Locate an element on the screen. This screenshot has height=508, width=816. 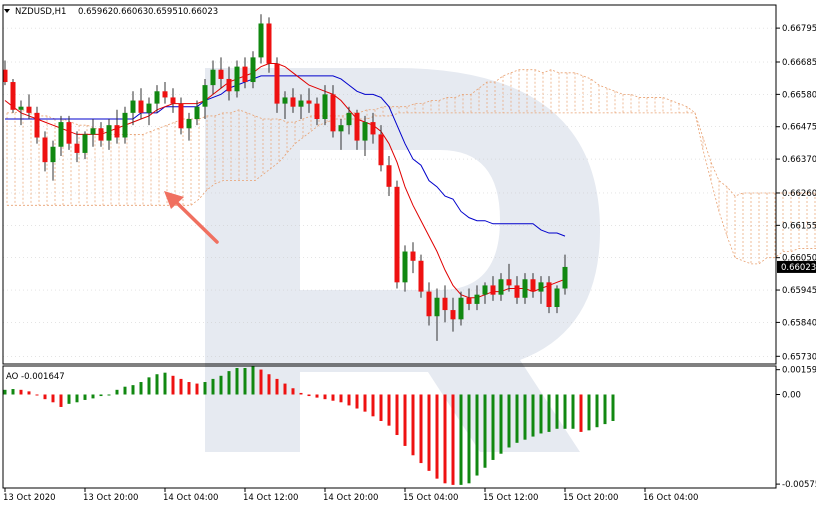
time-tick-label: 15 Oct 12:00 is located at coordinates (510, 498).